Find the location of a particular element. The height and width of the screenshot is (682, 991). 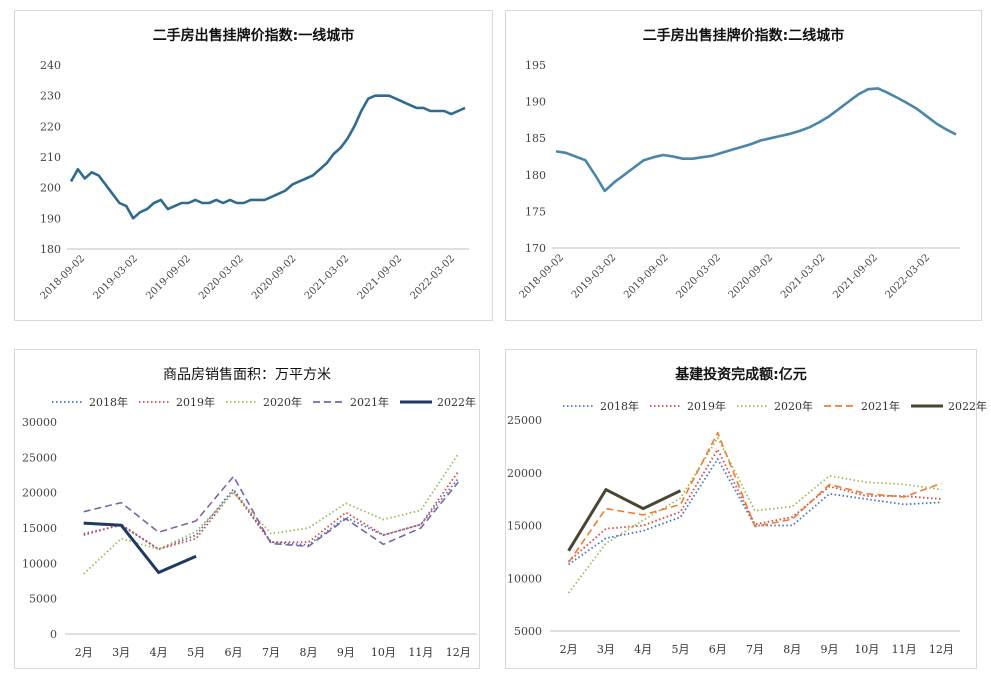

chart-title: 基建投资完成额:亿元 is located at coordinates (741, 375).